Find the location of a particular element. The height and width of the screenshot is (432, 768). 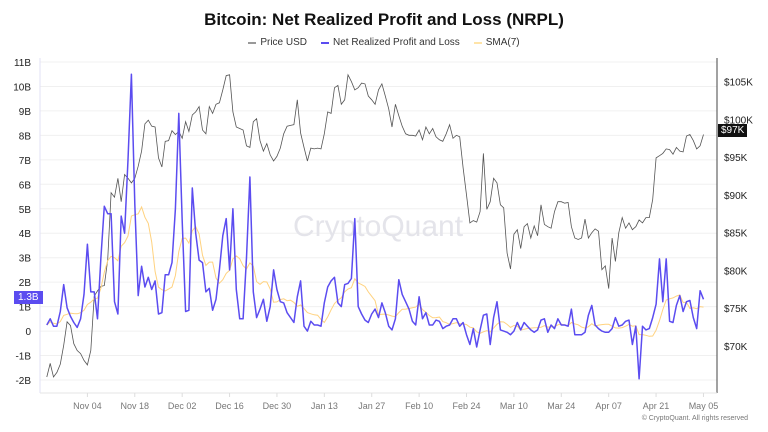

right-tick-label: $105K is located at coordinates (738, 83).